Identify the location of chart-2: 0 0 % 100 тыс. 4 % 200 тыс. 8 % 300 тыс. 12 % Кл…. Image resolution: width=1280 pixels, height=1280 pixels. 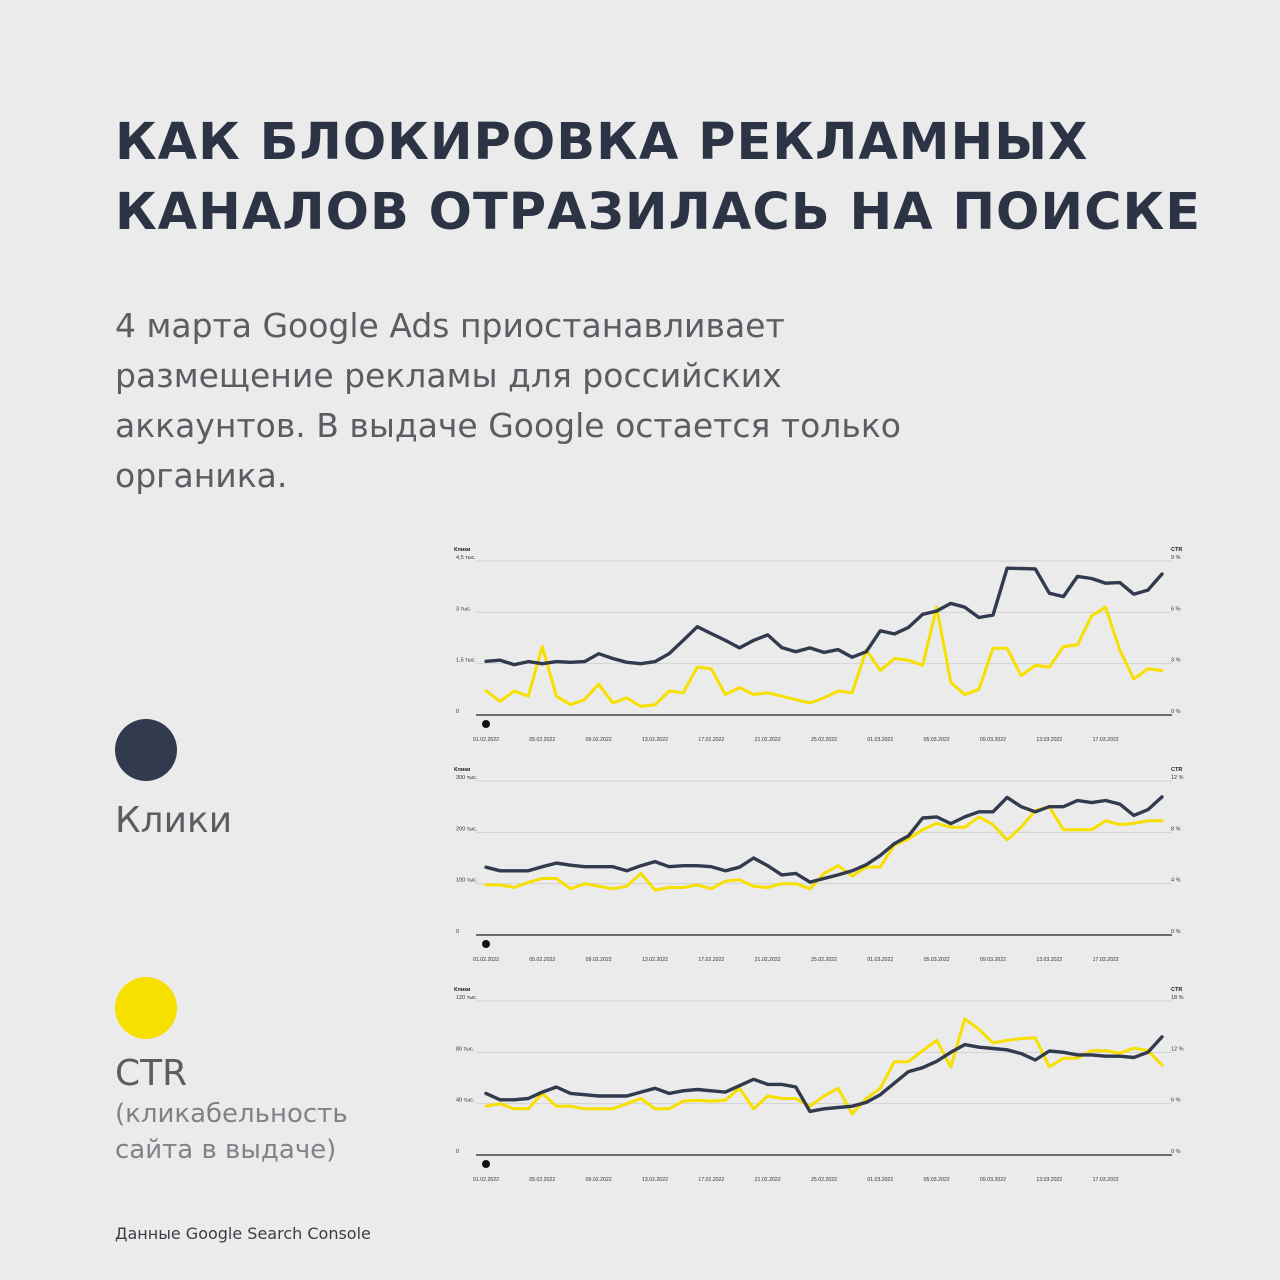
(825, 862).